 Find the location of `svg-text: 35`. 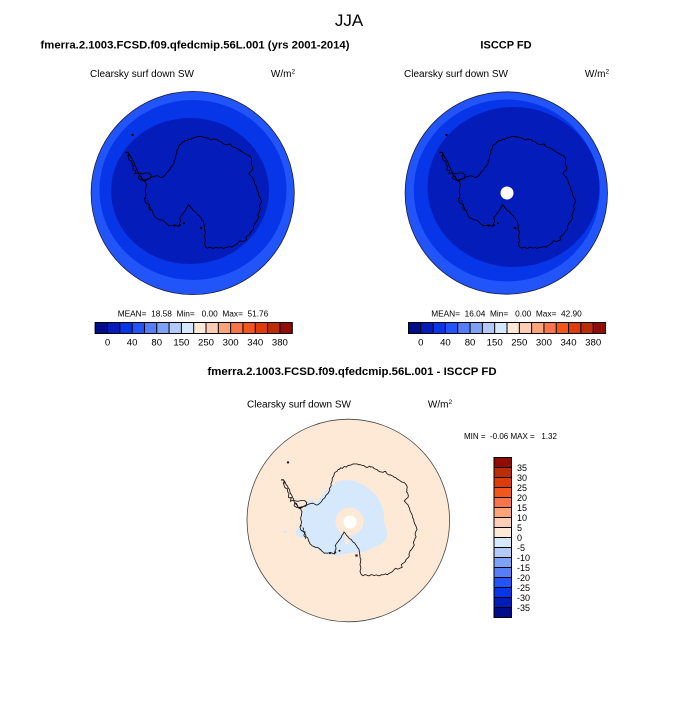

svg-text: 35 is located at coordinates (522, 468).